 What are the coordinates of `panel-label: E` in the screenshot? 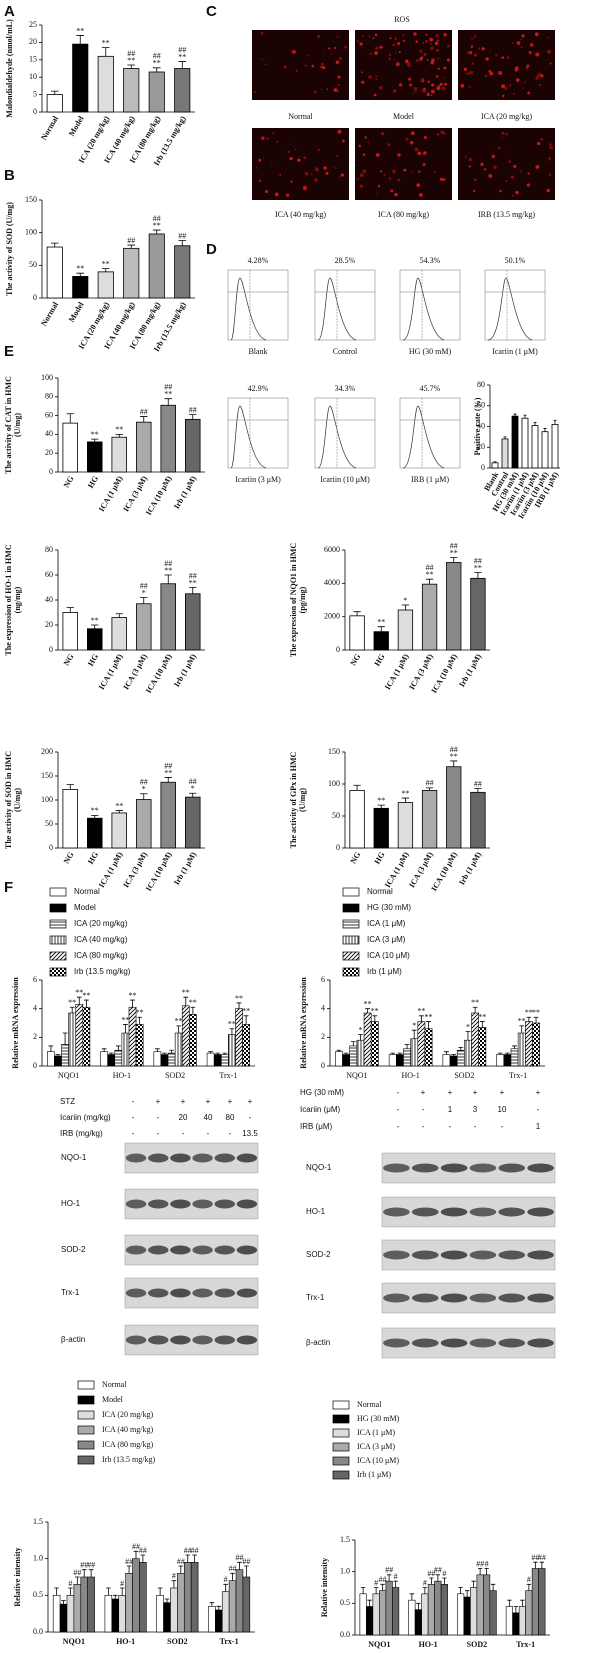 It's located at (9, 351).